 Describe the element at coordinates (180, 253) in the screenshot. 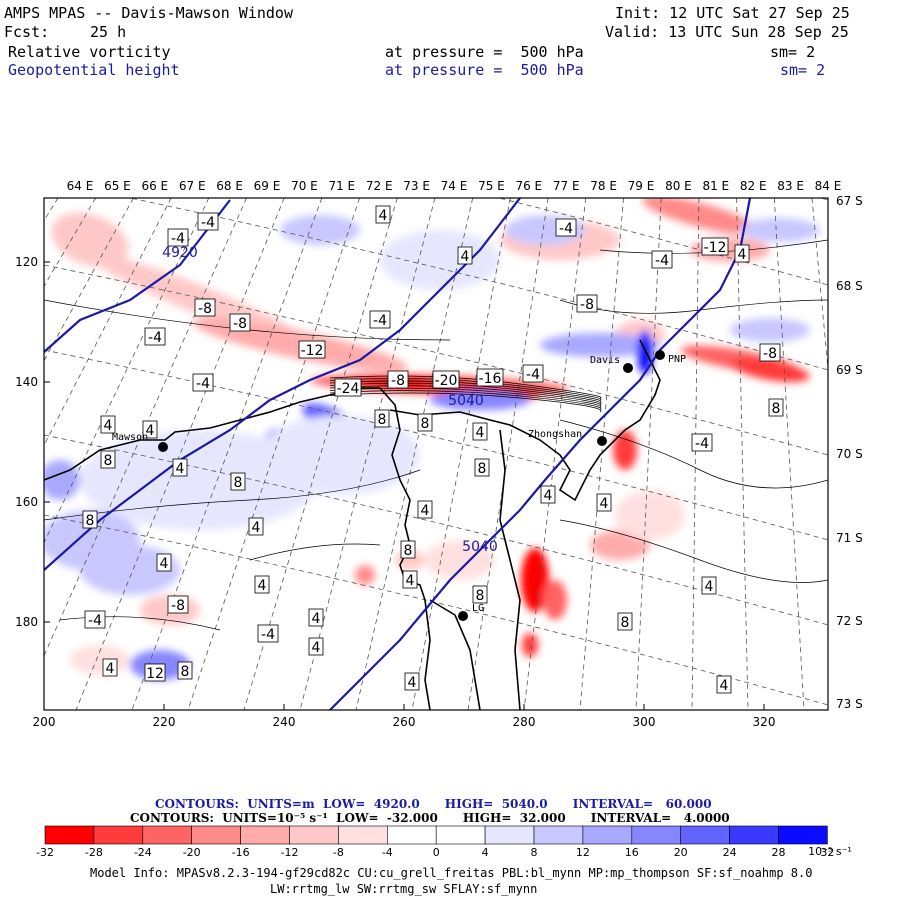

I see `height-contour-label: 4920` at that location.